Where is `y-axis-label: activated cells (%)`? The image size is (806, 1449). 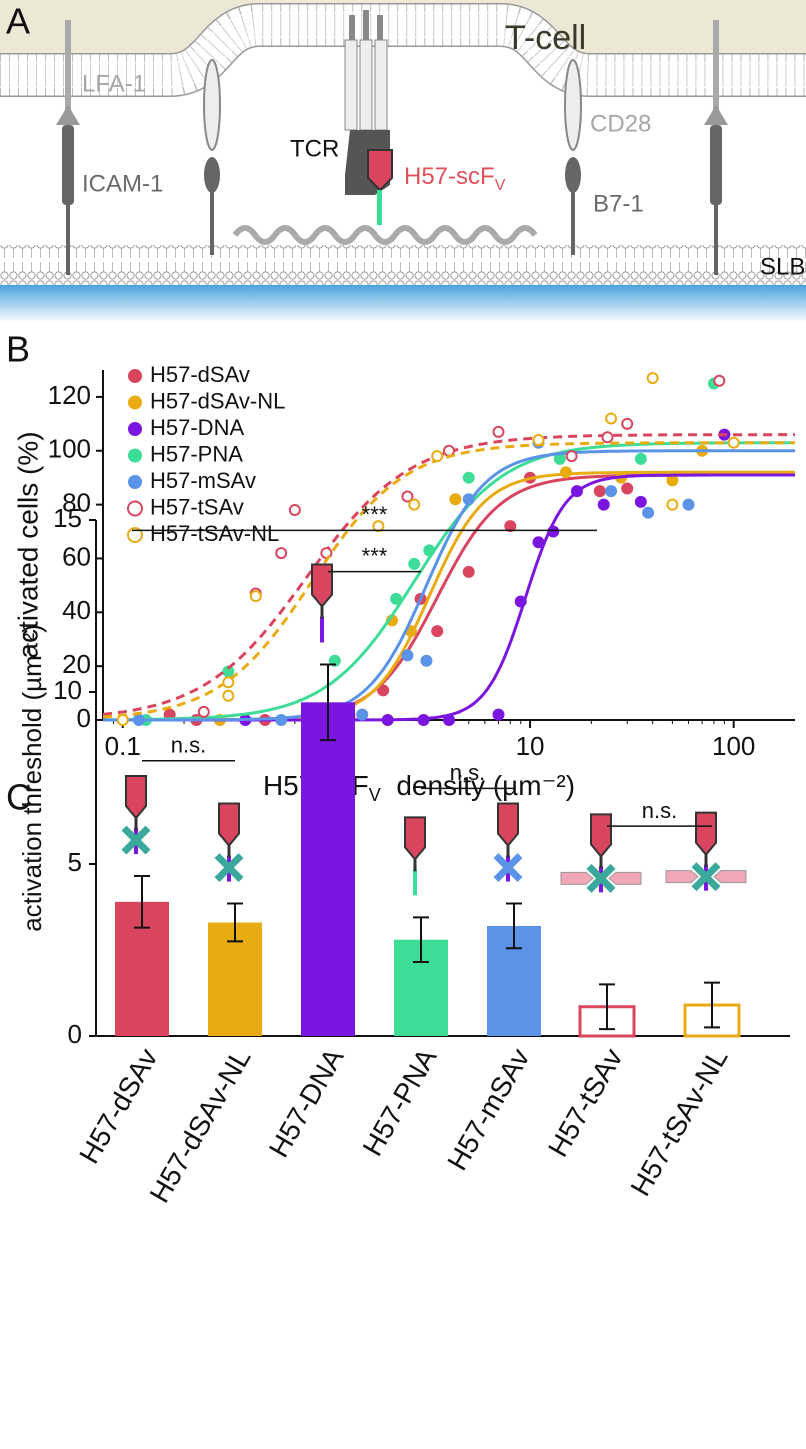
y-axis-label: activated cells (%) is located at coordinates (27, 544).